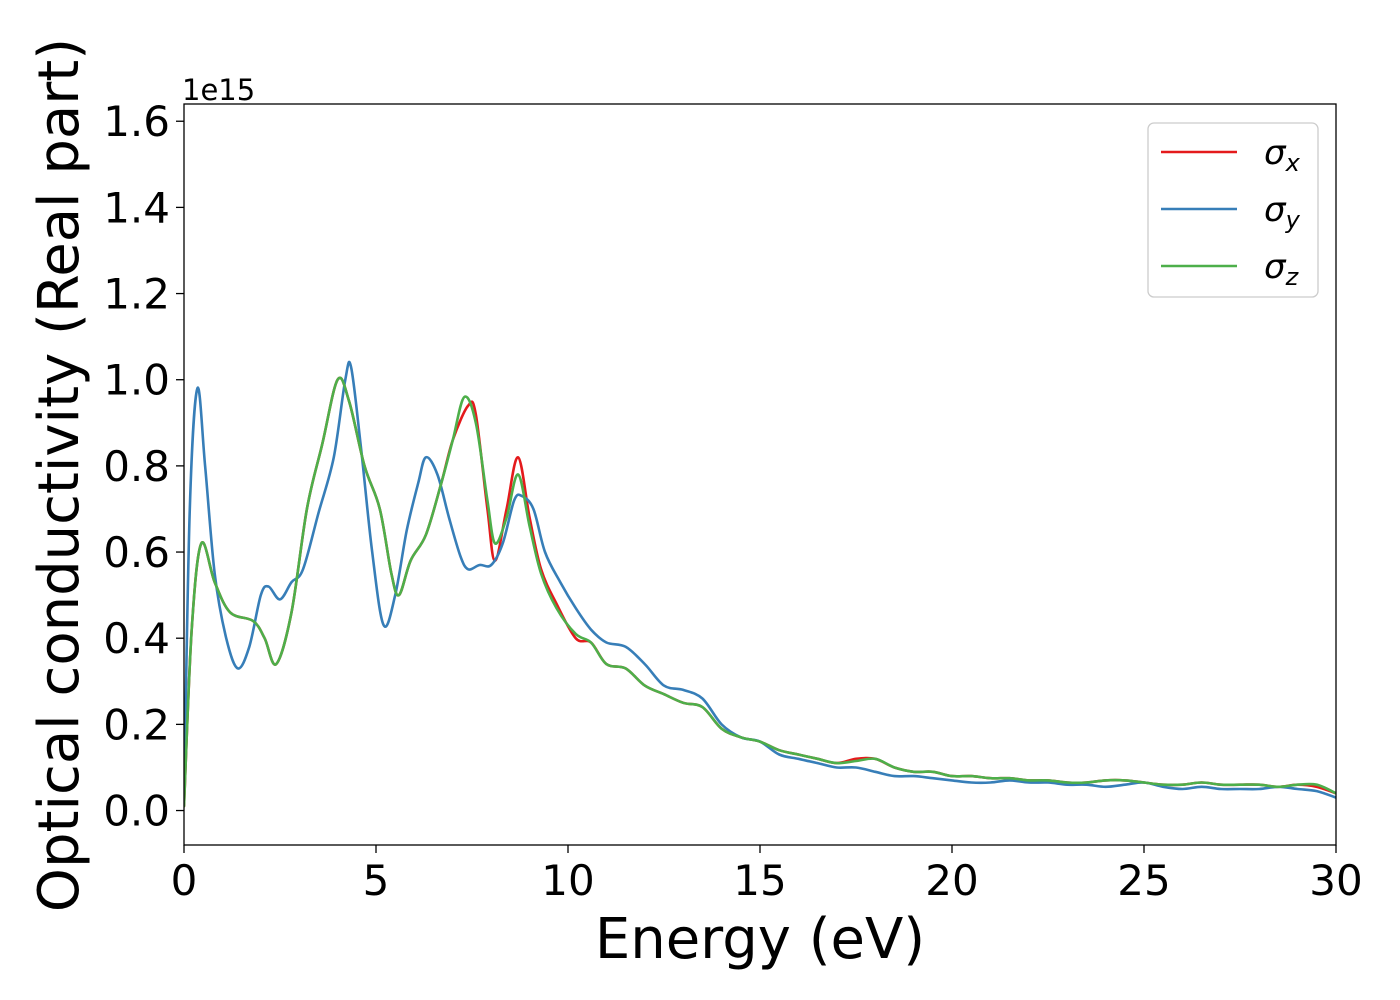 The width and height of the screenshot is (1400, 1000). Describe the element at coordinates (1143, 880) in the screenshot. I see `x-tick-label: 25` at that location.